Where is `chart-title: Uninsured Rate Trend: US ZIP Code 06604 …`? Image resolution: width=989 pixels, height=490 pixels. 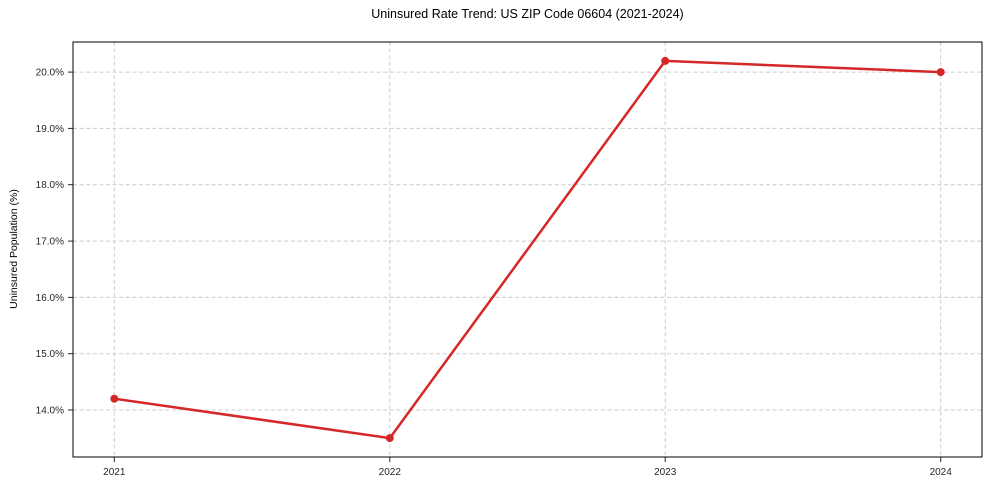
chart-title: Uninsured Rate Trend: US ZIP Code 06604 … is located at coordinates (527, 14).